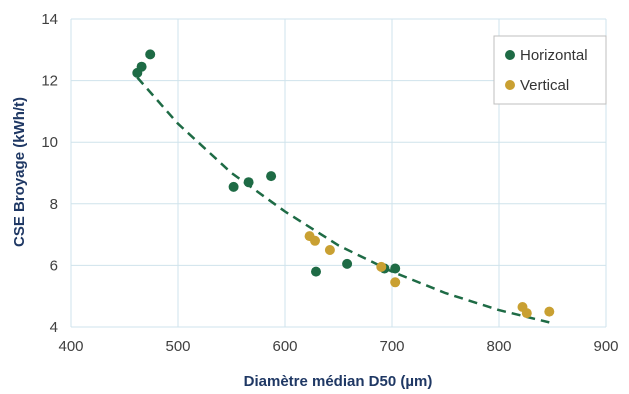  Describe the element at coordinates (49, 142) in the screenshot. I see `y-tick-label: 10` at that location.